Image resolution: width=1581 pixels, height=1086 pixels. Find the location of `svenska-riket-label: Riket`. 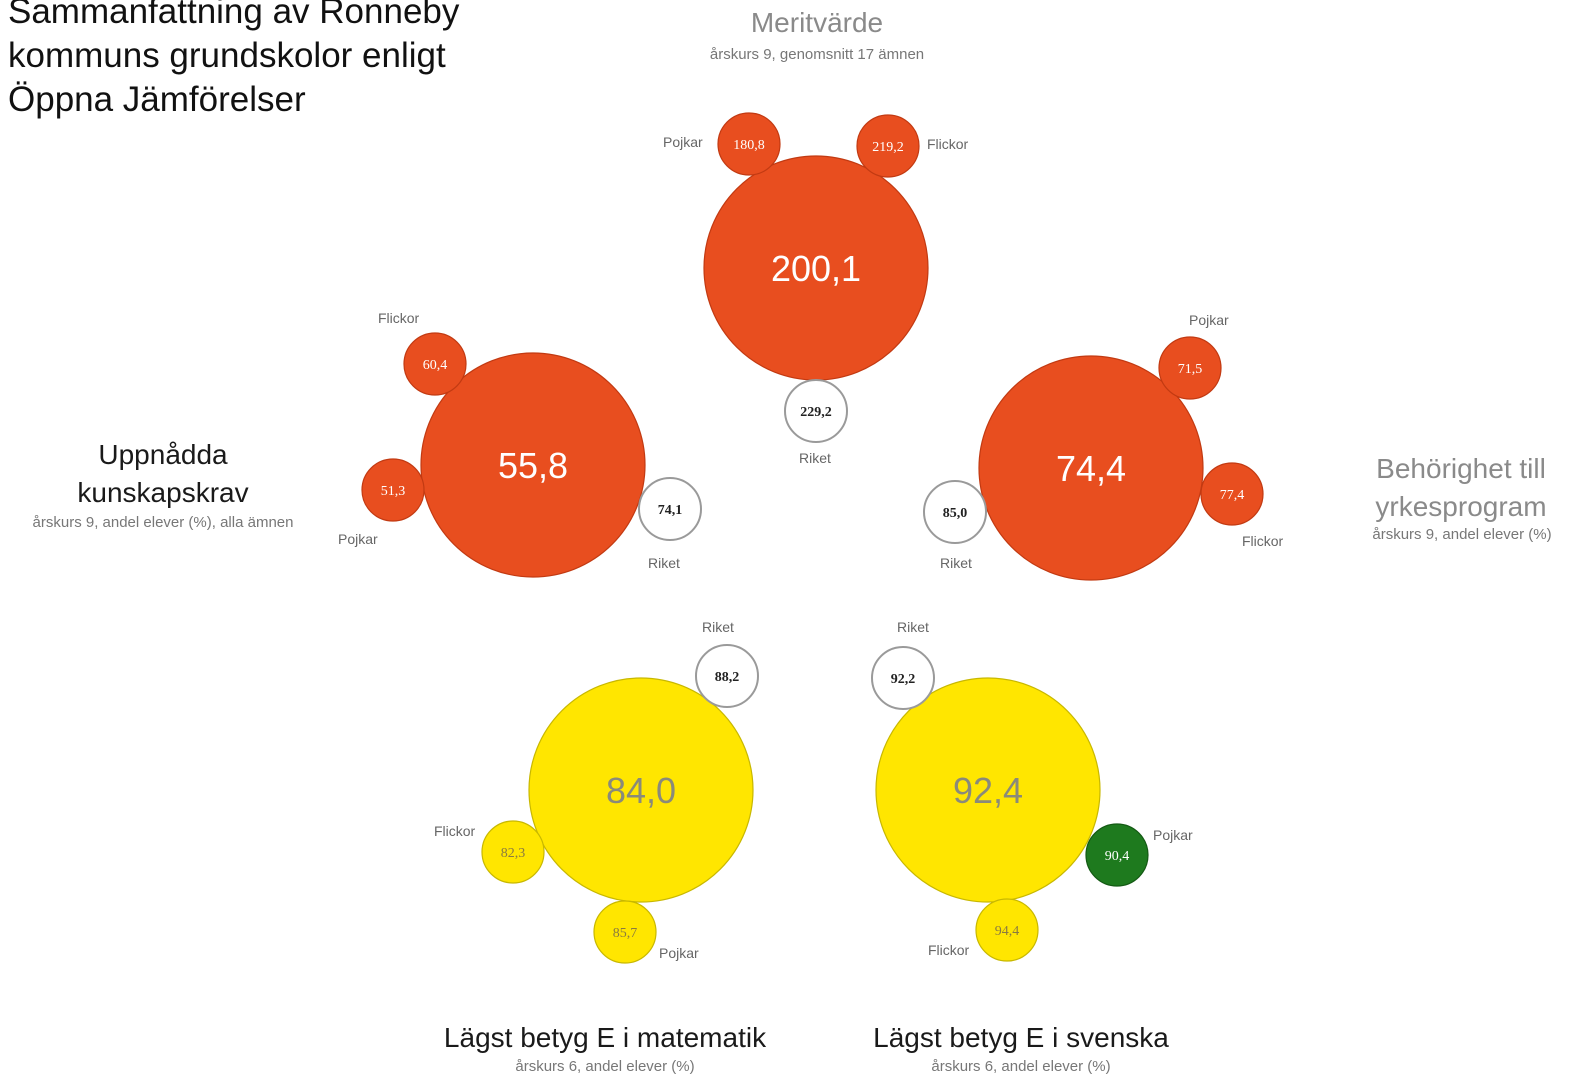

svenska-riket-label: Riket is located at coordinates (913, 627).